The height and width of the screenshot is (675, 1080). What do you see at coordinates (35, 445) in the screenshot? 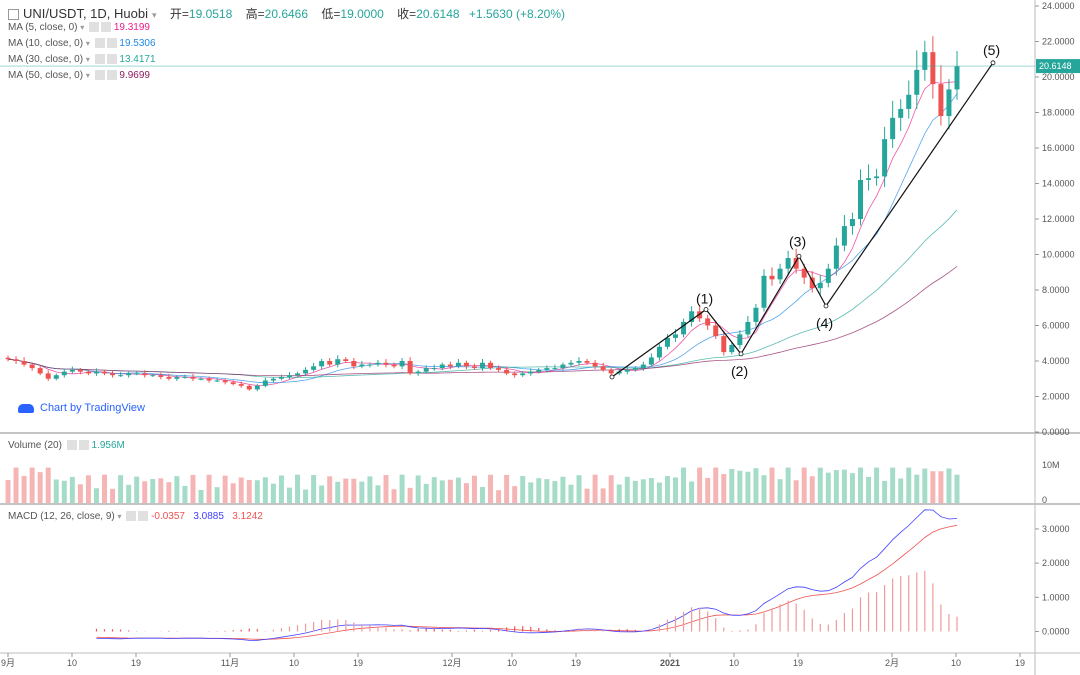
I see `volume-label: Volume (20)` at bounding box center [35, 445].